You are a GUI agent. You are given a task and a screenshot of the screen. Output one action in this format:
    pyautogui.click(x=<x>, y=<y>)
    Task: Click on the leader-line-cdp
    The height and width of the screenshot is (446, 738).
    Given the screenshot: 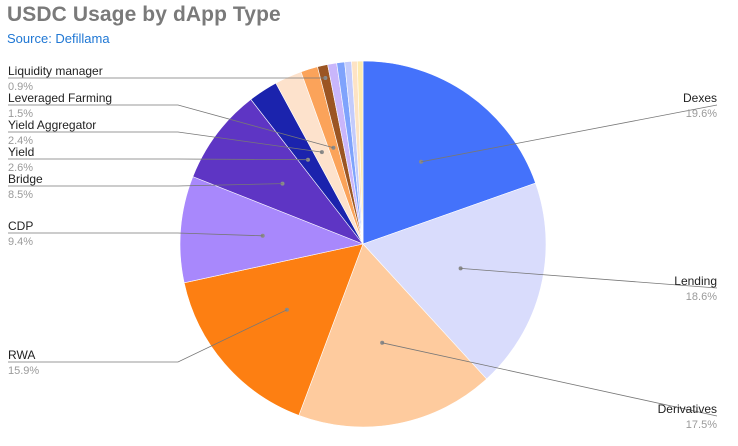 What is the action you would take?
    pyautogui.click(x=135, y=234)
    